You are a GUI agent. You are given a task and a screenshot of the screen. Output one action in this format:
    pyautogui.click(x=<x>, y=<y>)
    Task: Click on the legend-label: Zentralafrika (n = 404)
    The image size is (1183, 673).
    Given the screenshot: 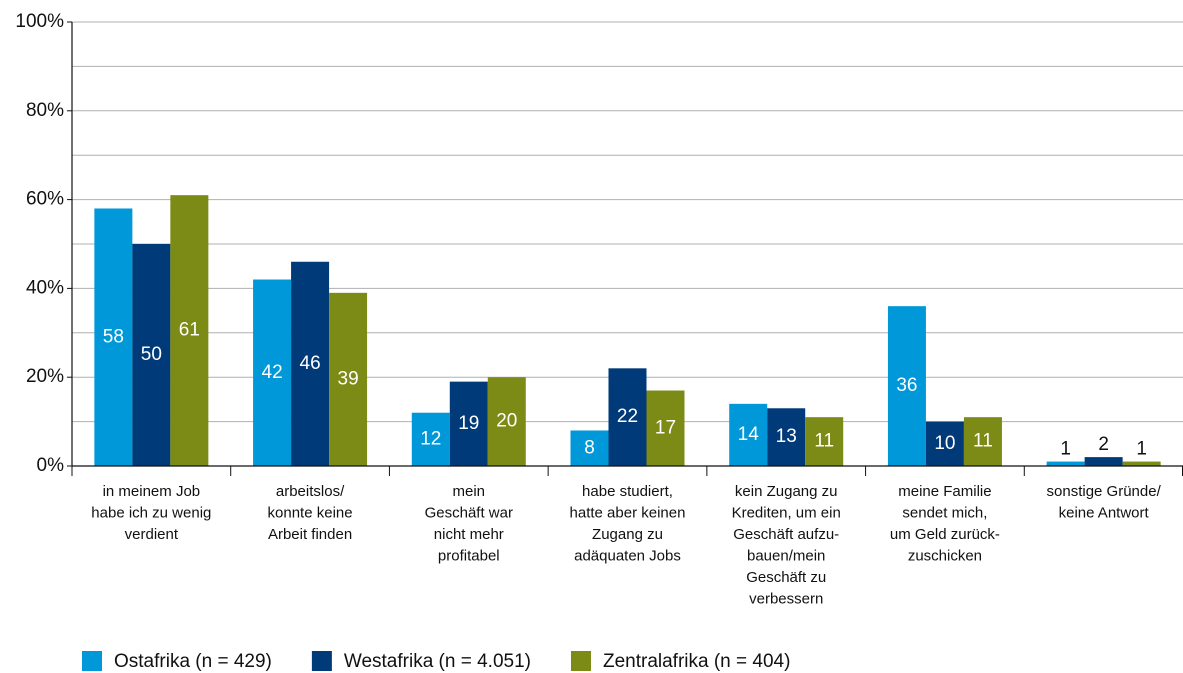 What is the action you would take?
    pyautogui.click(x=696, y=661)
    